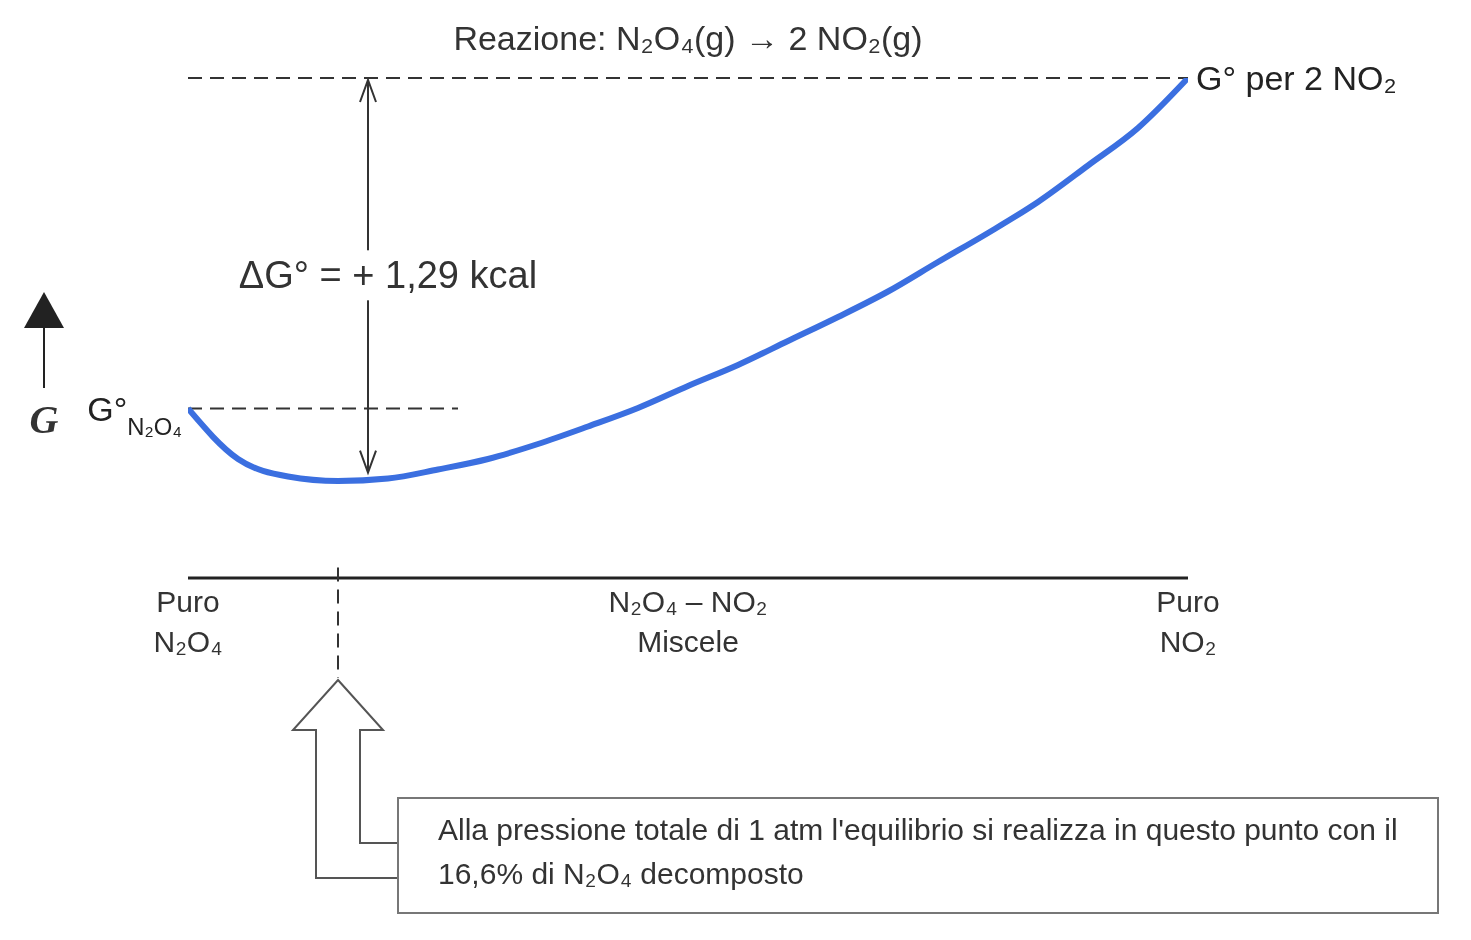 This screenshot has height=940, width=1471. What do you see at coordinates (688, 38) in the screenshot?
I see `chart-title: Reazione: N₂O₄(g) → 2 NO₂(g)` at bounding box center [688, 38].